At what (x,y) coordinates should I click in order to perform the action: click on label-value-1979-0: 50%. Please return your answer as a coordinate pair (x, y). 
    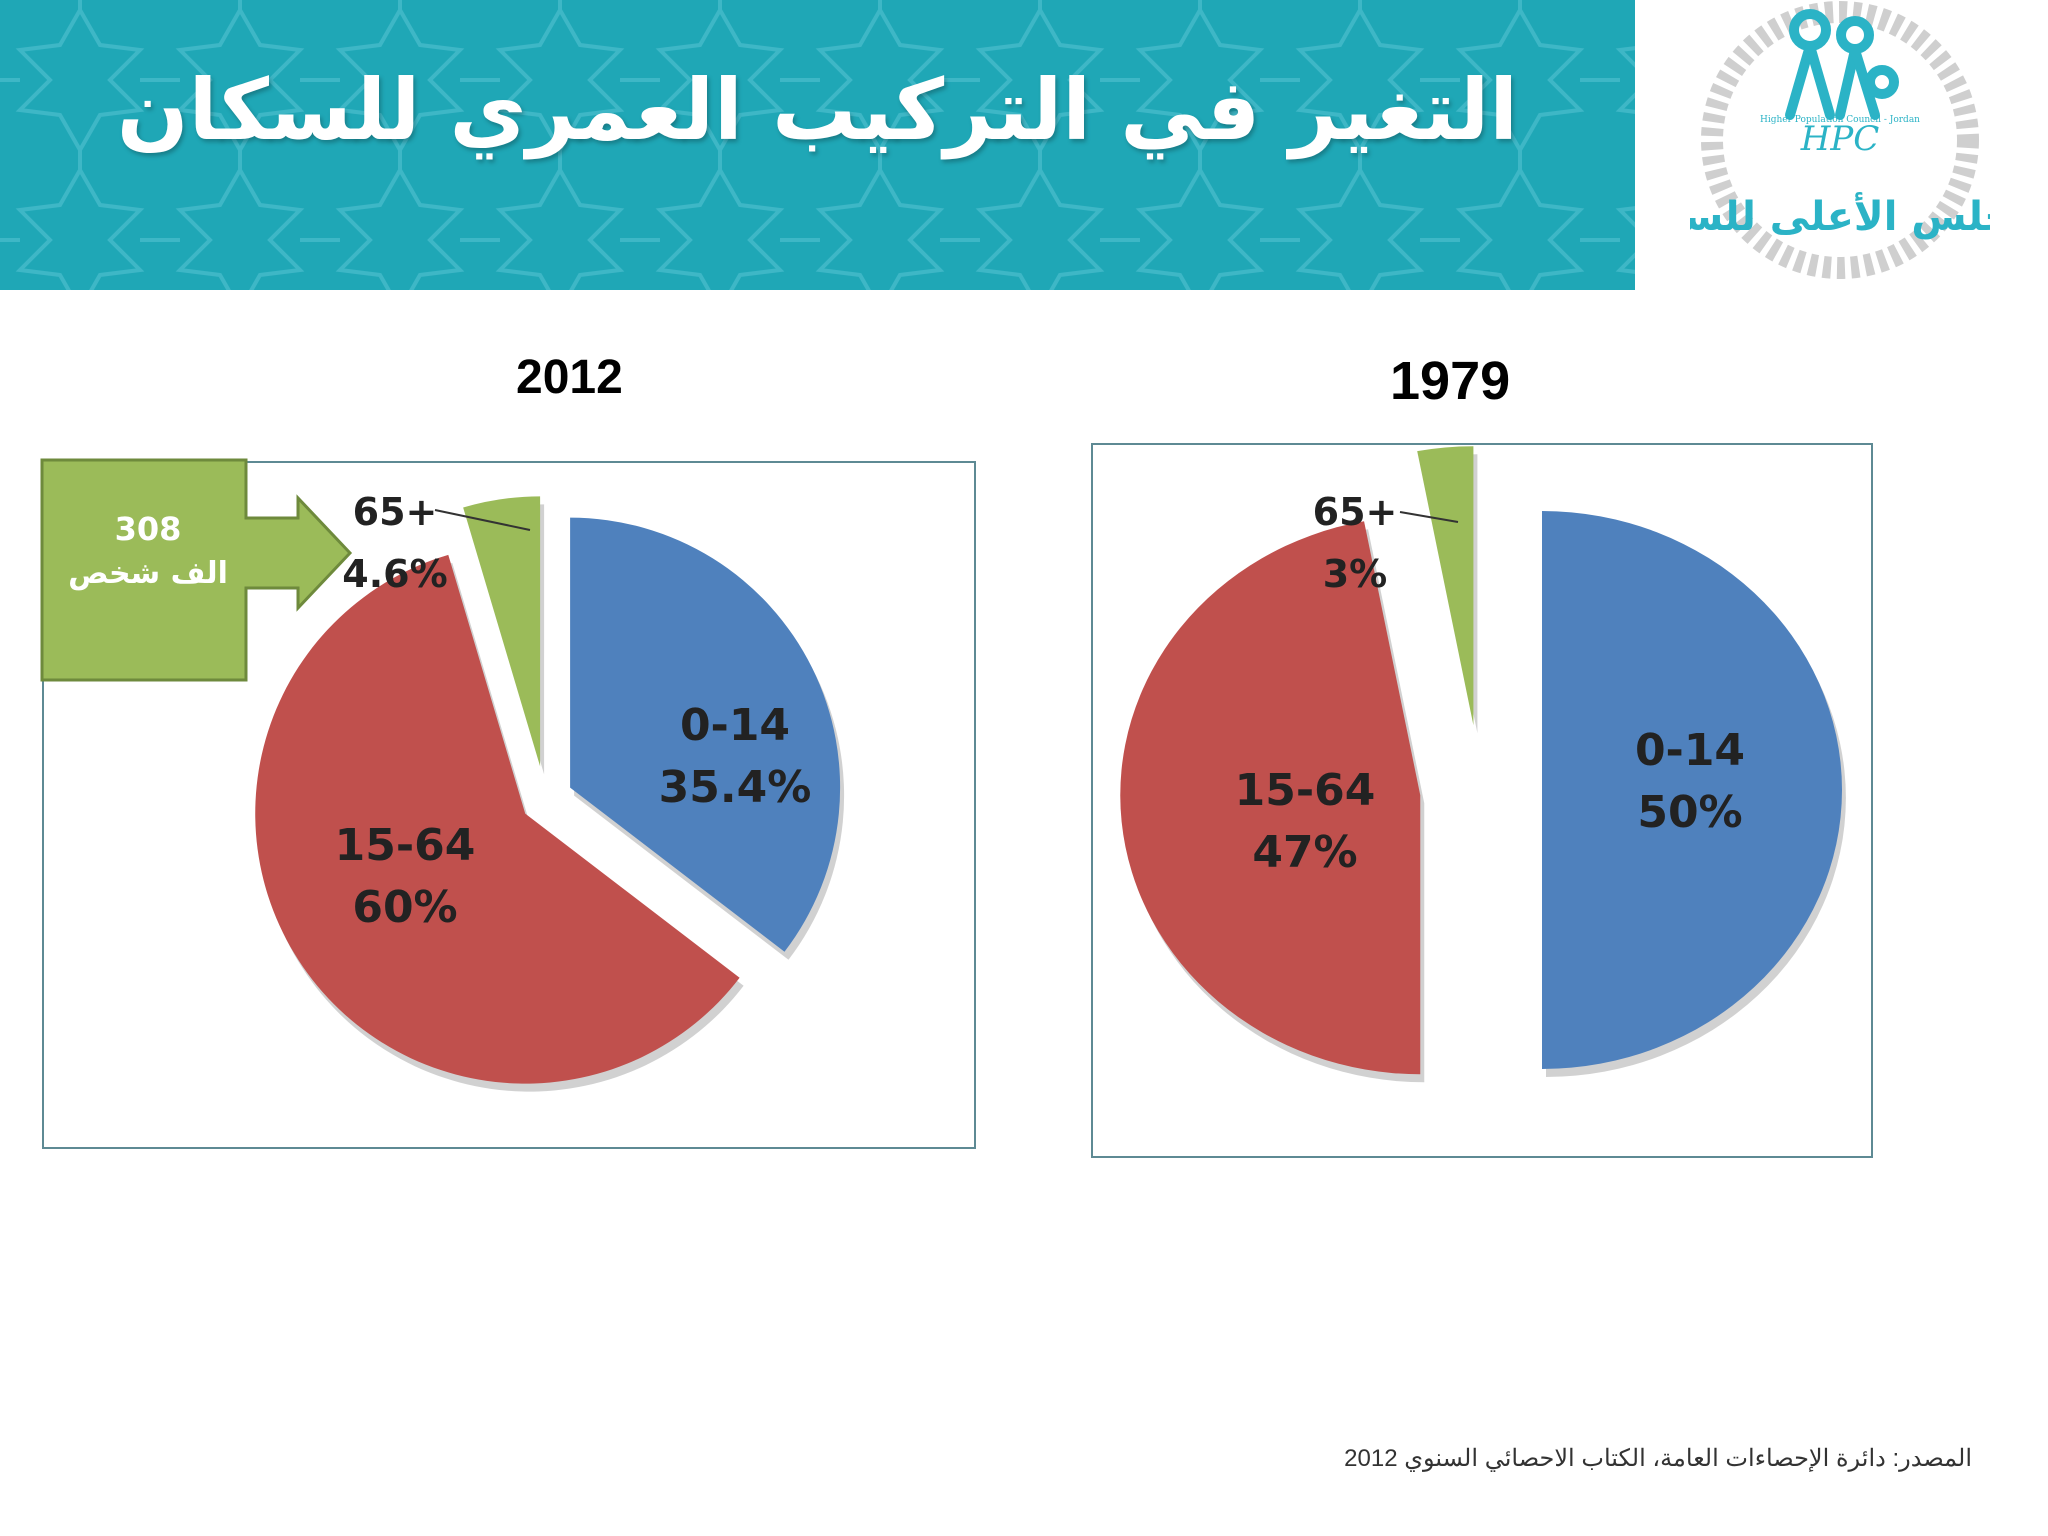
    Looking at the image, I should click on (1689, 812).